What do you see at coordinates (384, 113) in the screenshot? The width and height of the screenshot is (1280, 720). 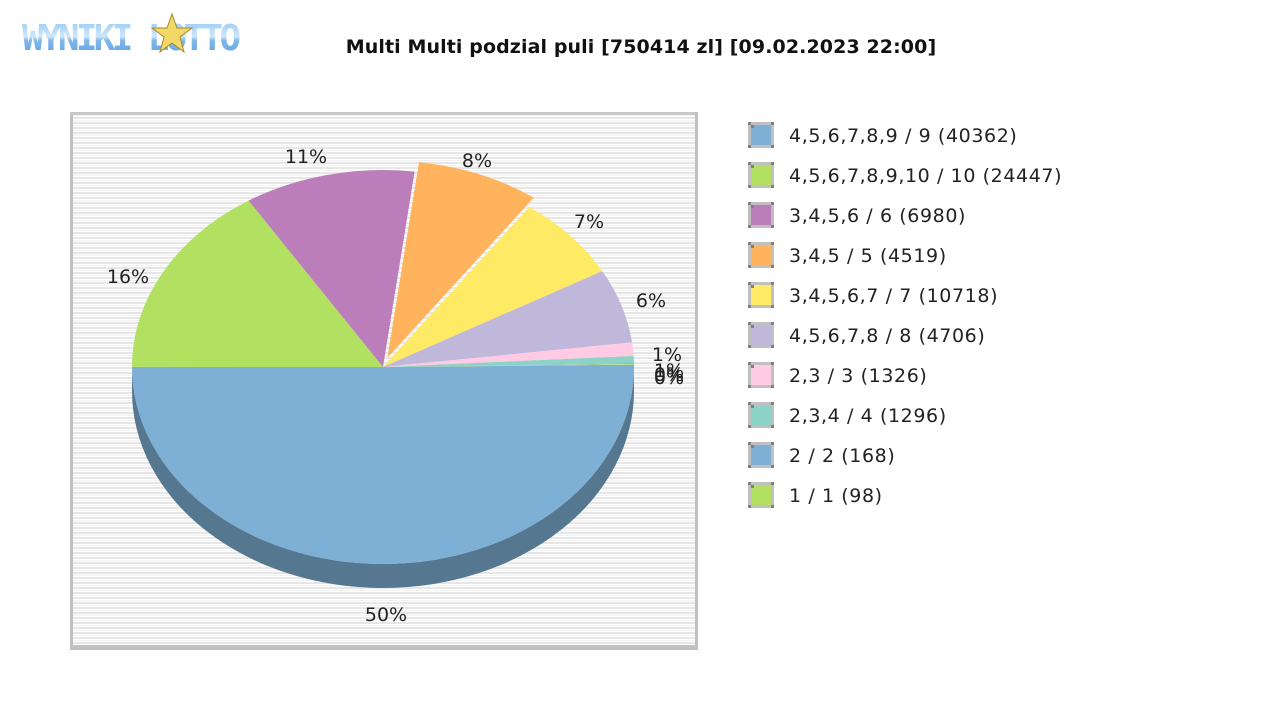 I see `plot-border-top` at bounding box center [384, 113].